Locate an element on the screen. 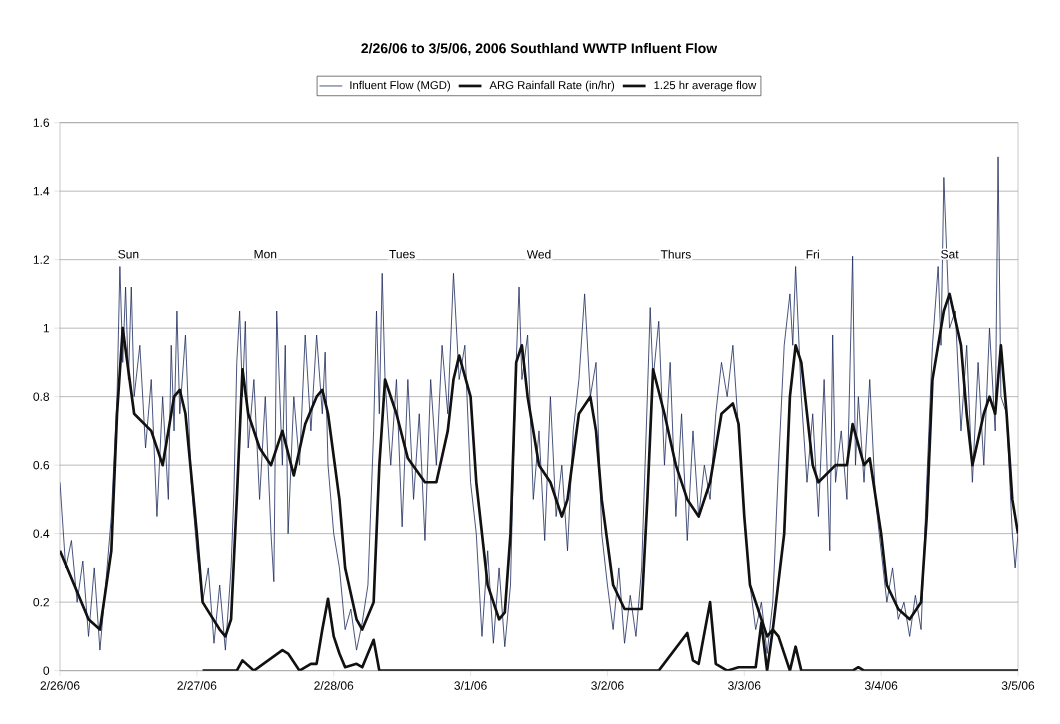 Image resolution: width=1060 pixels, height=724 pixels. y-tick-label: 0.6 is located at coordinates (41, 465).